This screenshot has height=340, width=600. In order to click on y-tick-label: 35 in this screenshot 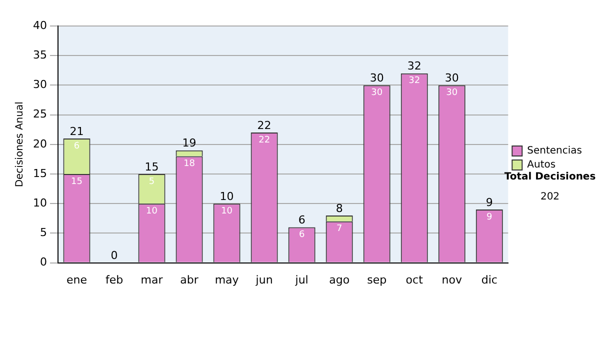, I will do `click(39, 55)`.